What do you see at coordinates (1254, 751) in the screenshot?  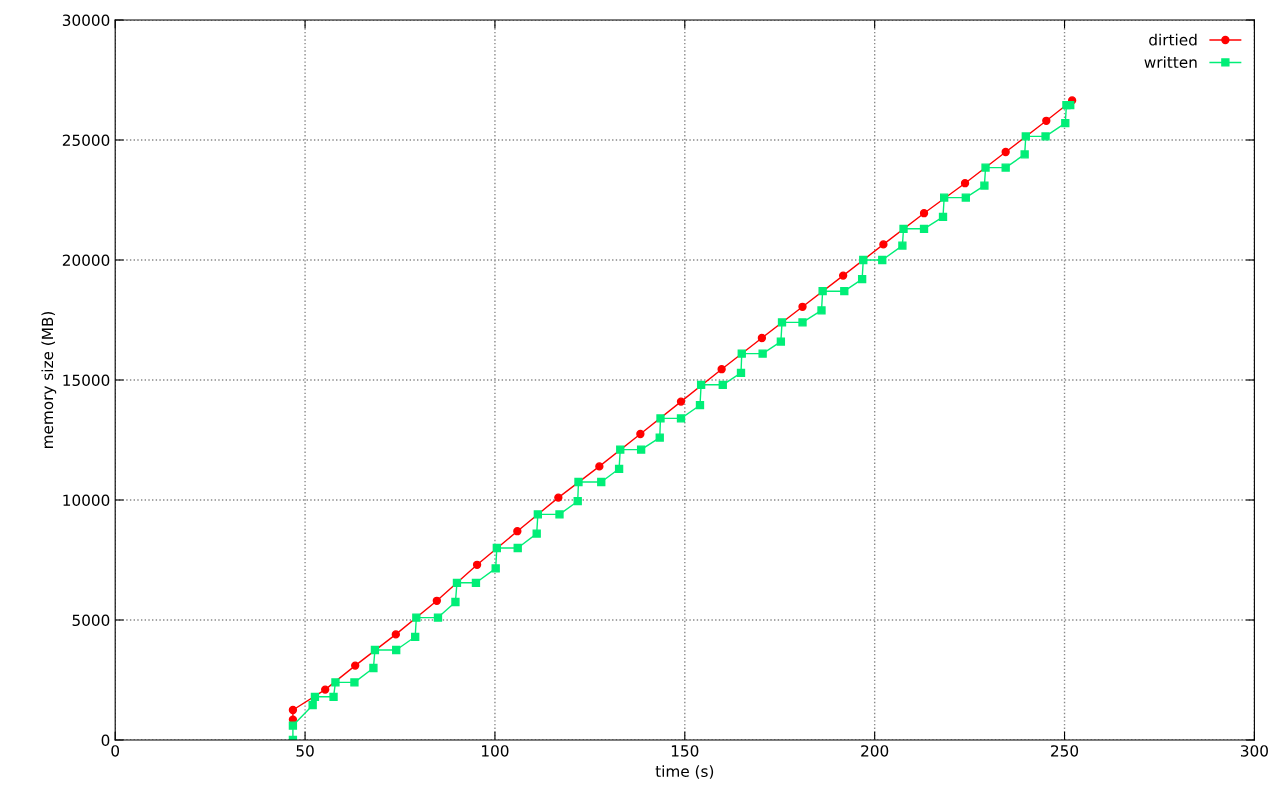 I see `x-tick-label: 300` at bounding box center [1254, 751].